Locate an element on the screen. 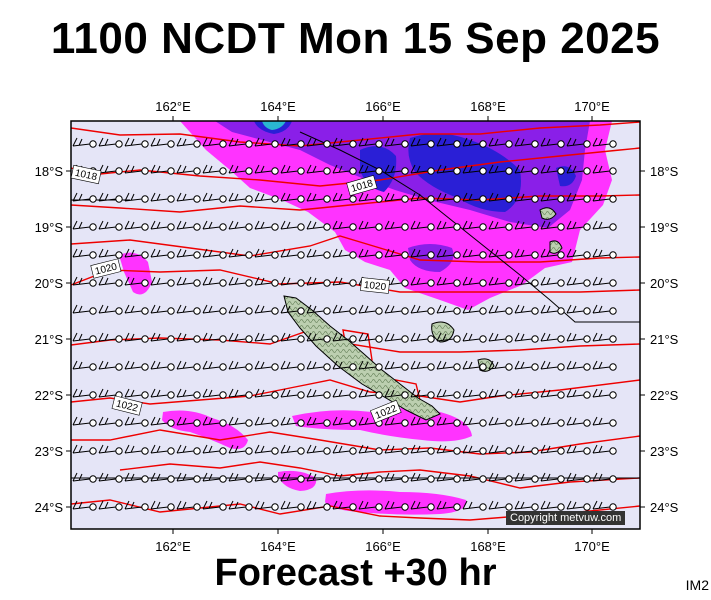  lon-label-top: 170°E is located at coordinates (592, 106).